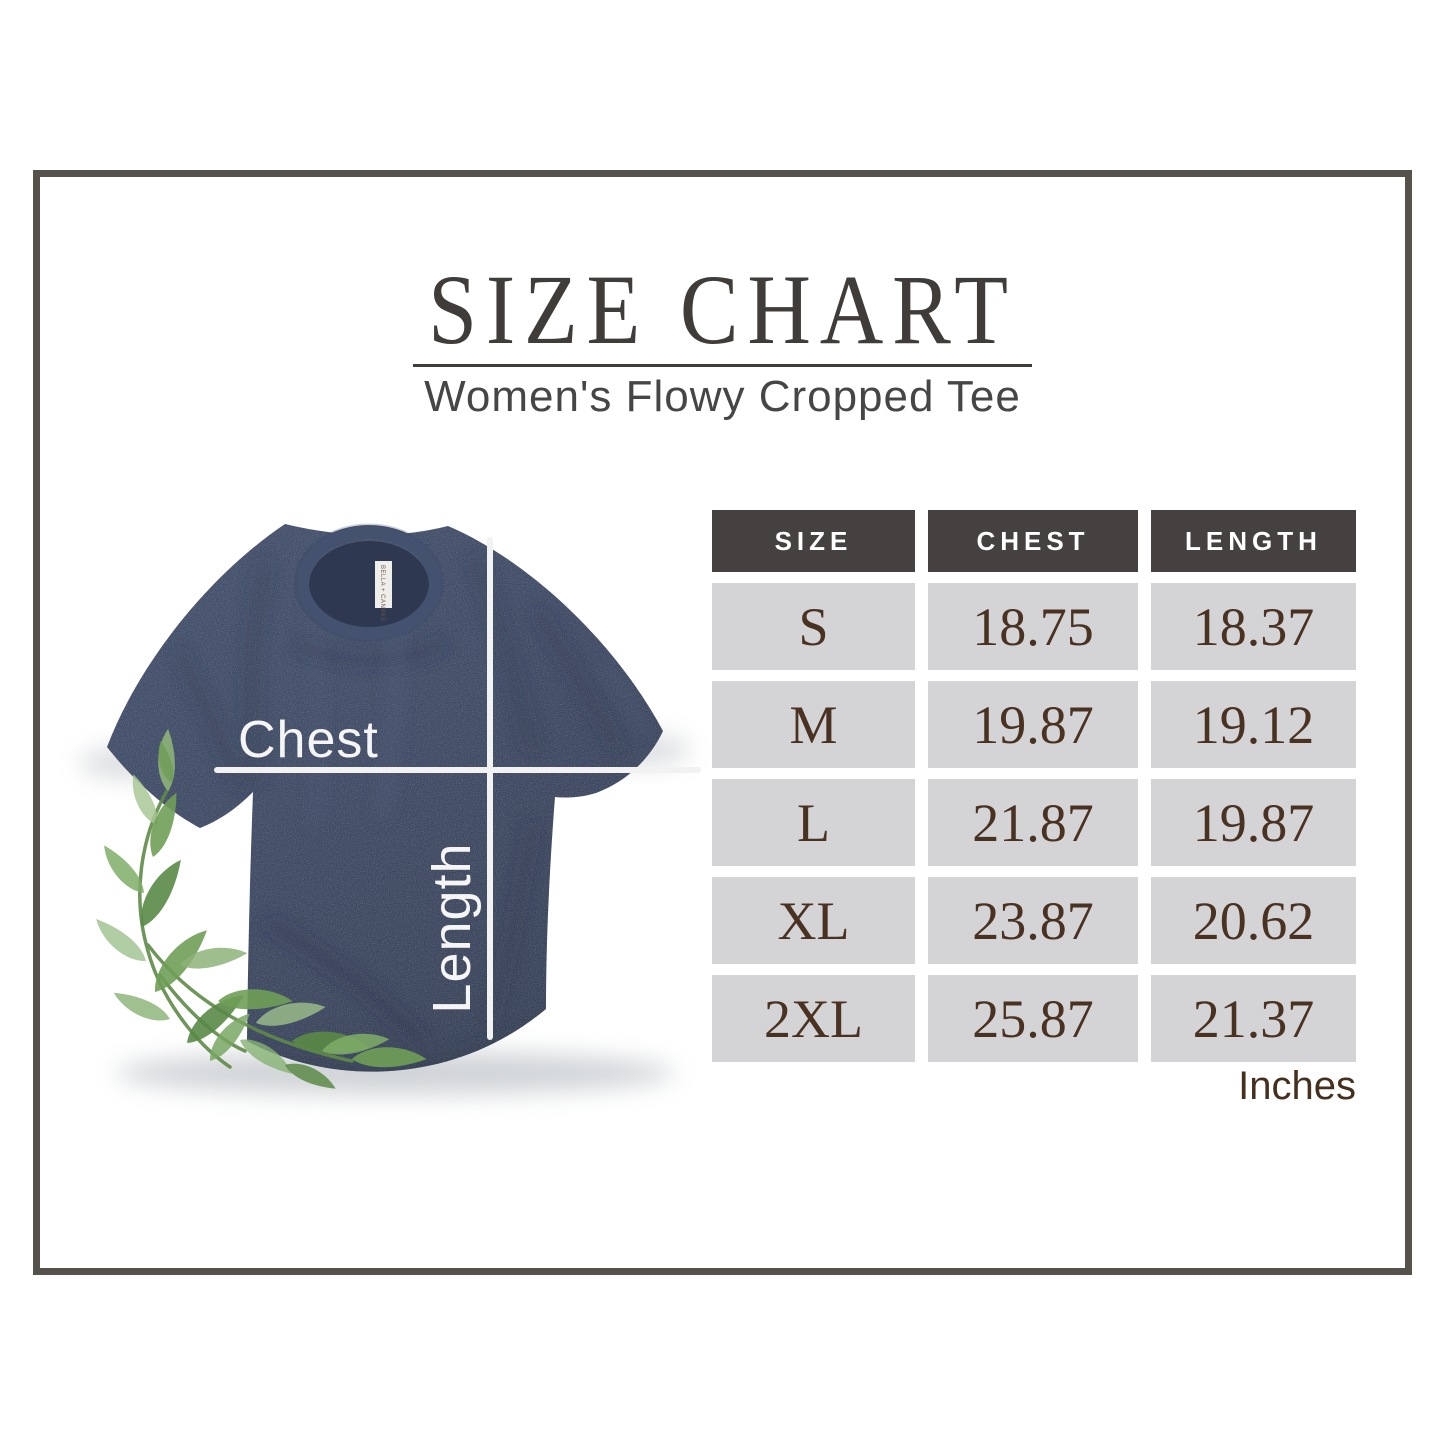  I want to click on collar, so click(369, 583).